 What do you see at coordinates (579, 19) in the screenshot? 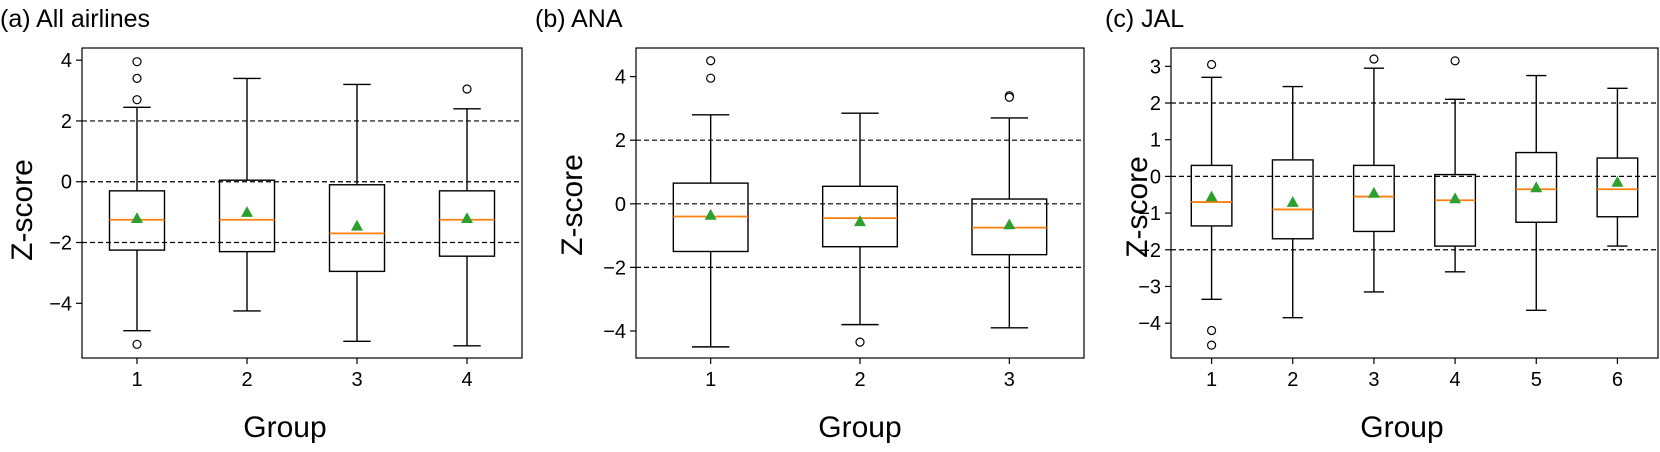
I see `panel-b-title: (b) ANA` at bounding box center [579, 19].